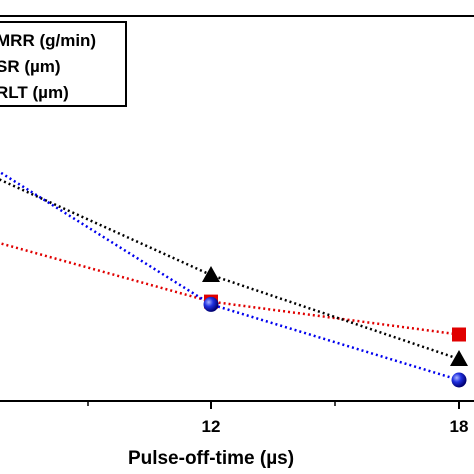 Image resolution: width=474 pixels, height=474 pixels. Describe the element at coordinates (211, 458) in the screenshot. I see `x-axis-title: Pulse-off-time (µs)` at that location.